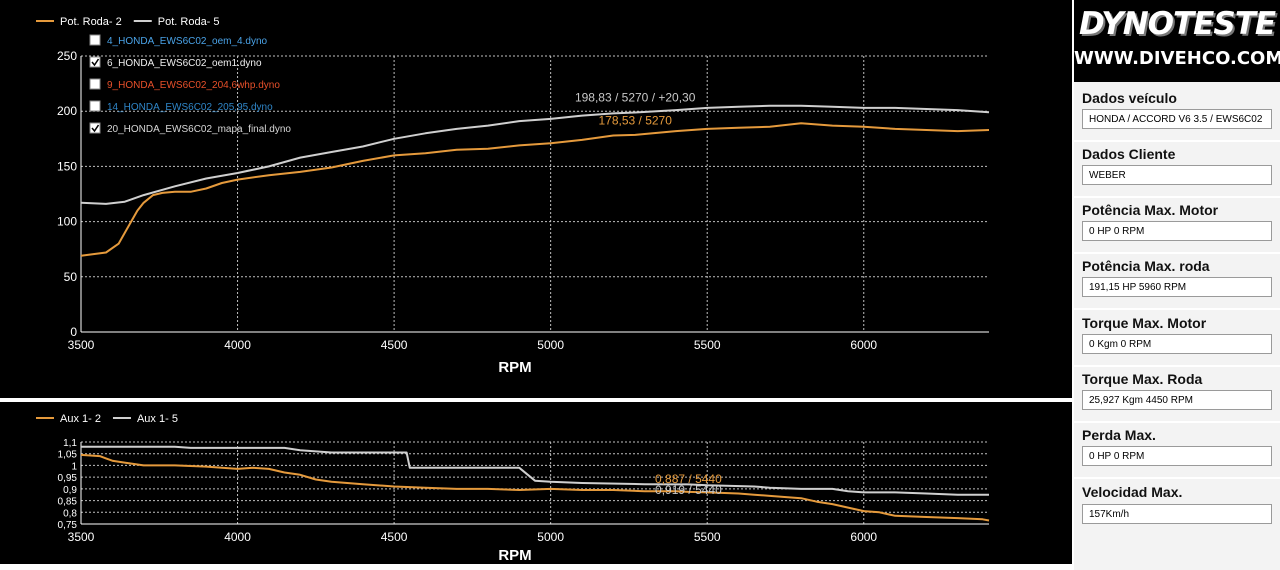 The width and height of the screenshot is (1280, 570). I want to click on engine-max-torque-title: Torque Max. Motor, so click(1144, 323).